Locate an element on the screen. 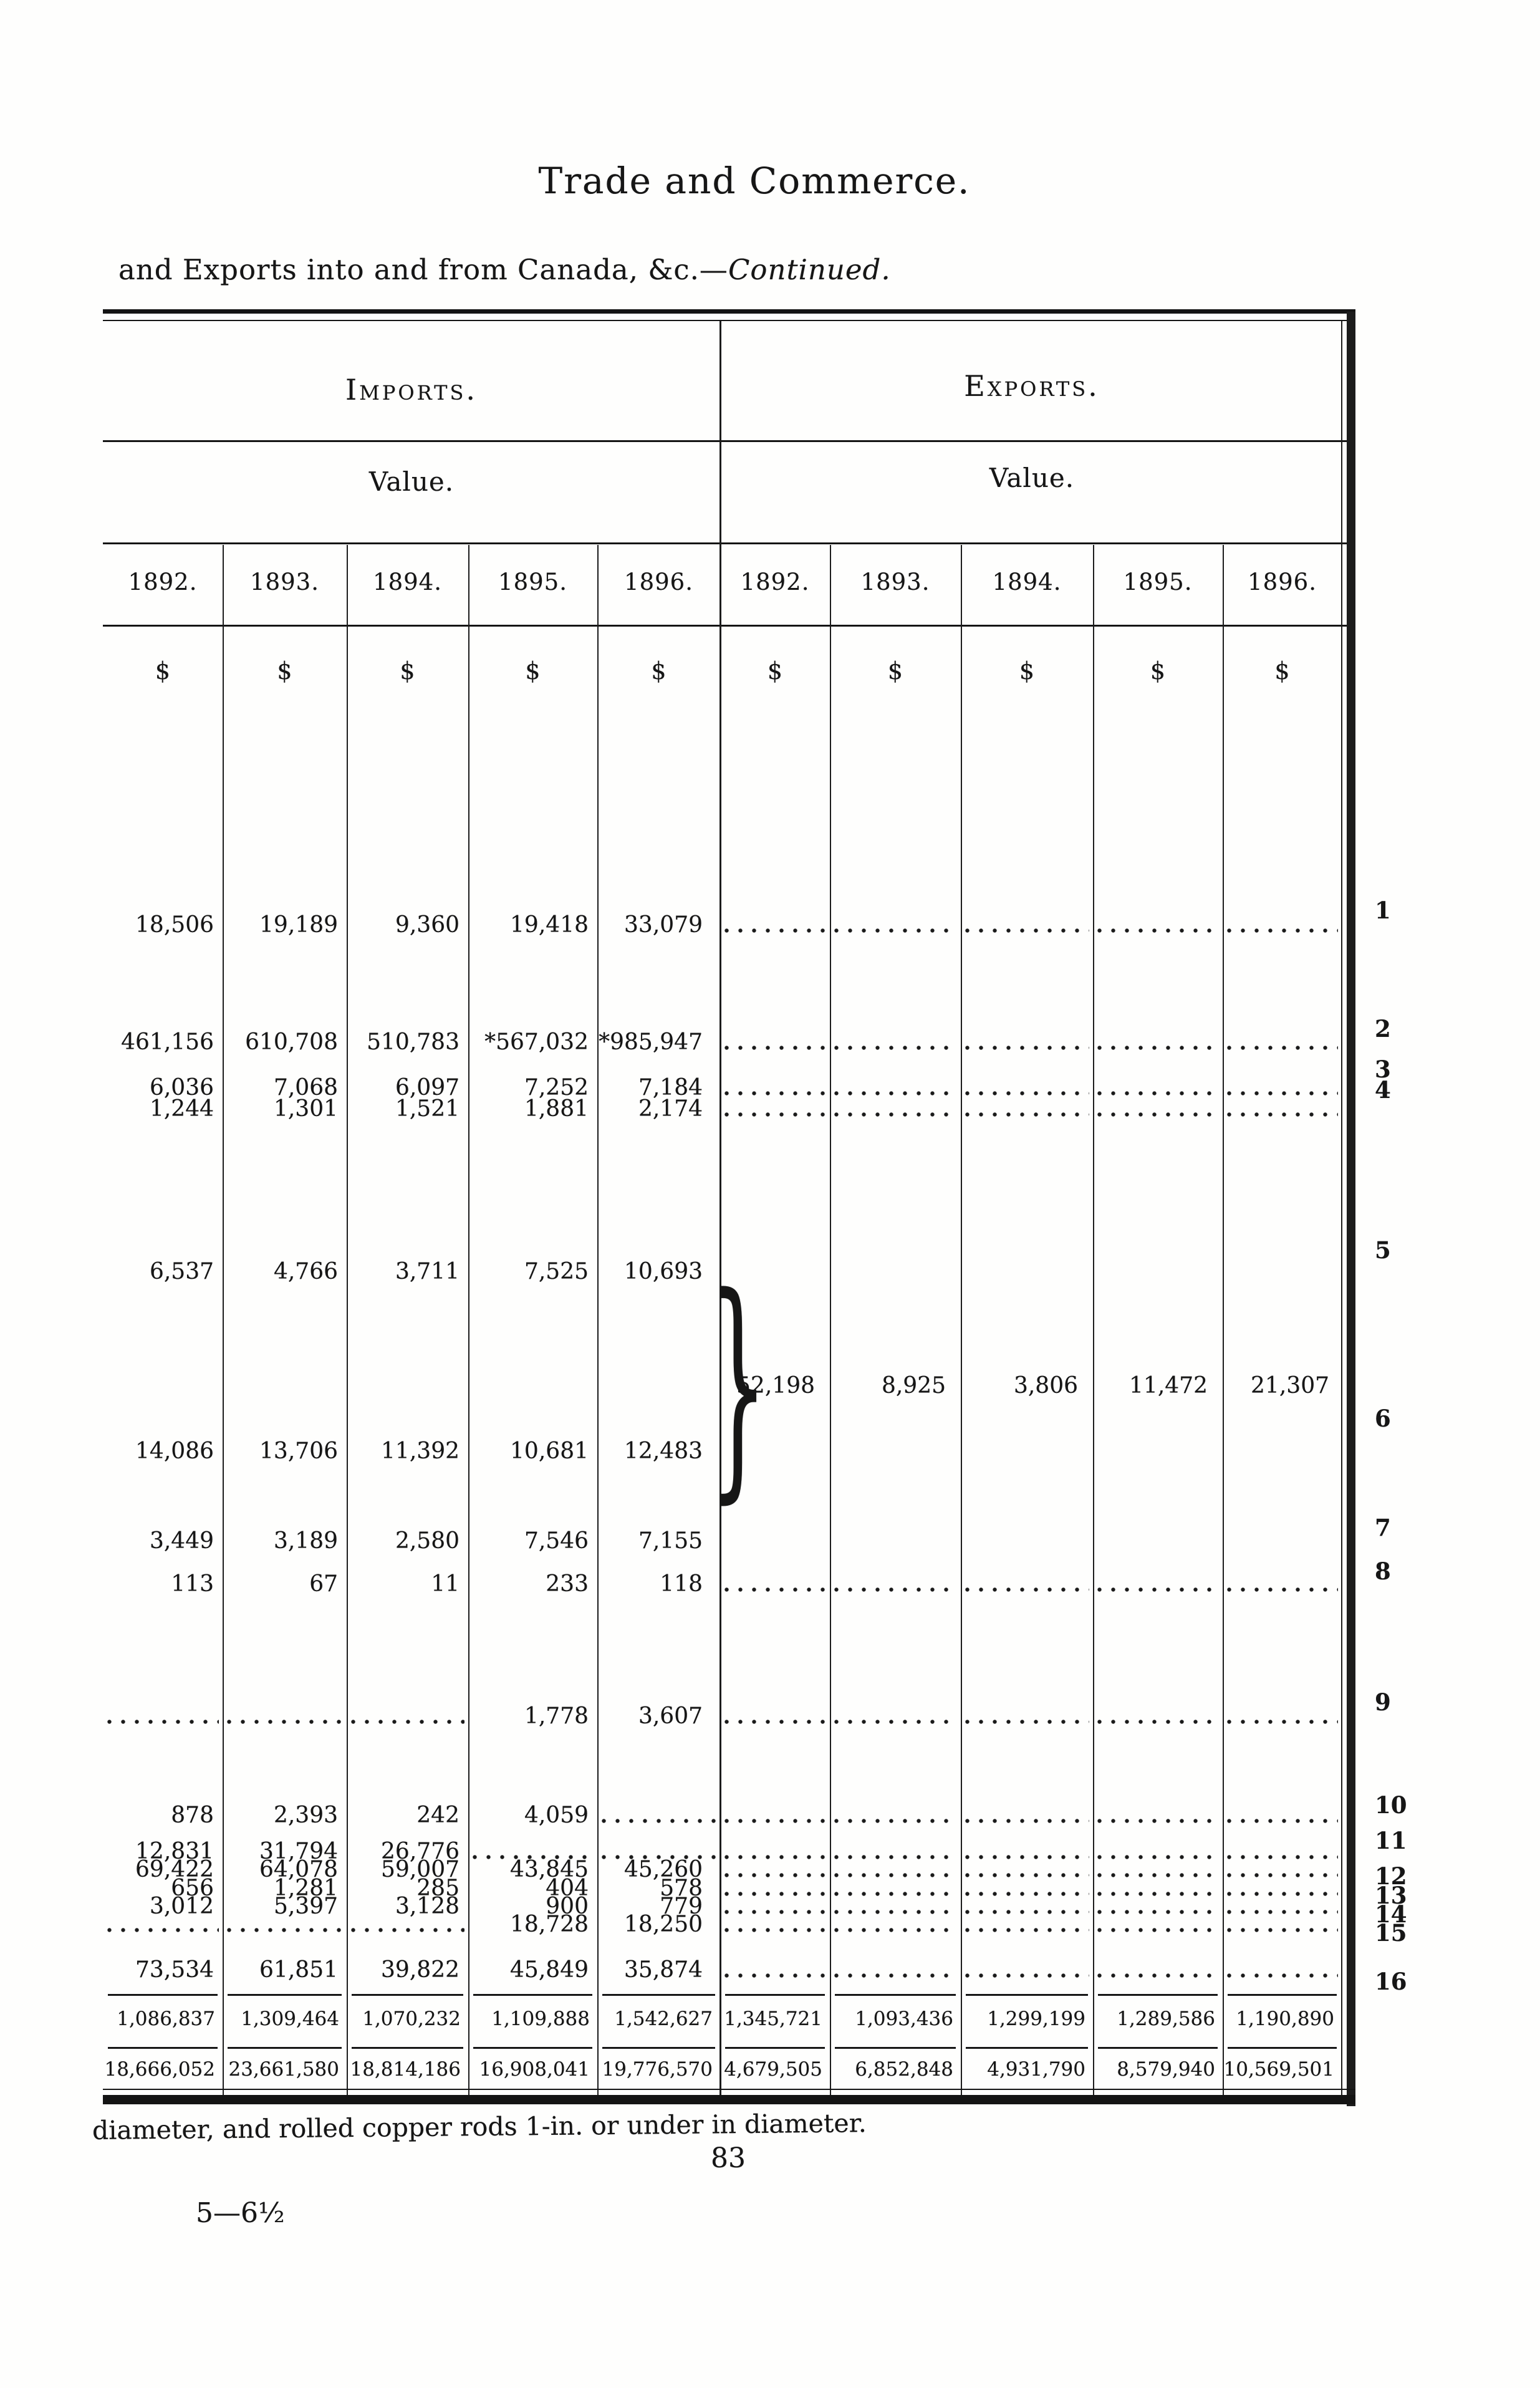  table-cell: 461,156 is located at coordinates (163, 1042).